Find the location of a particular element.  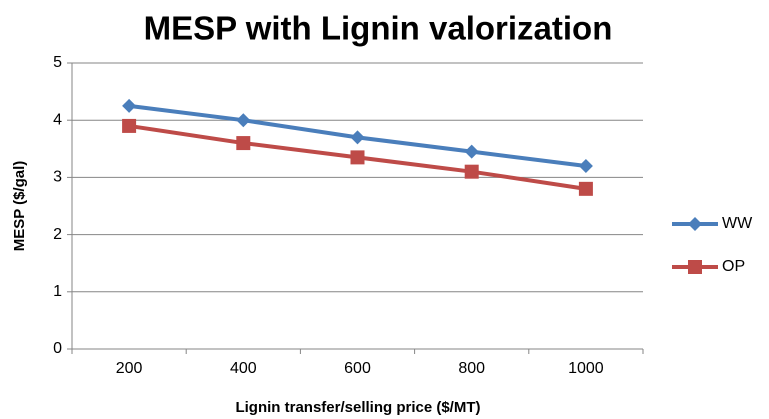

x-tick-label: 600 is located at coordinates (357, 368).